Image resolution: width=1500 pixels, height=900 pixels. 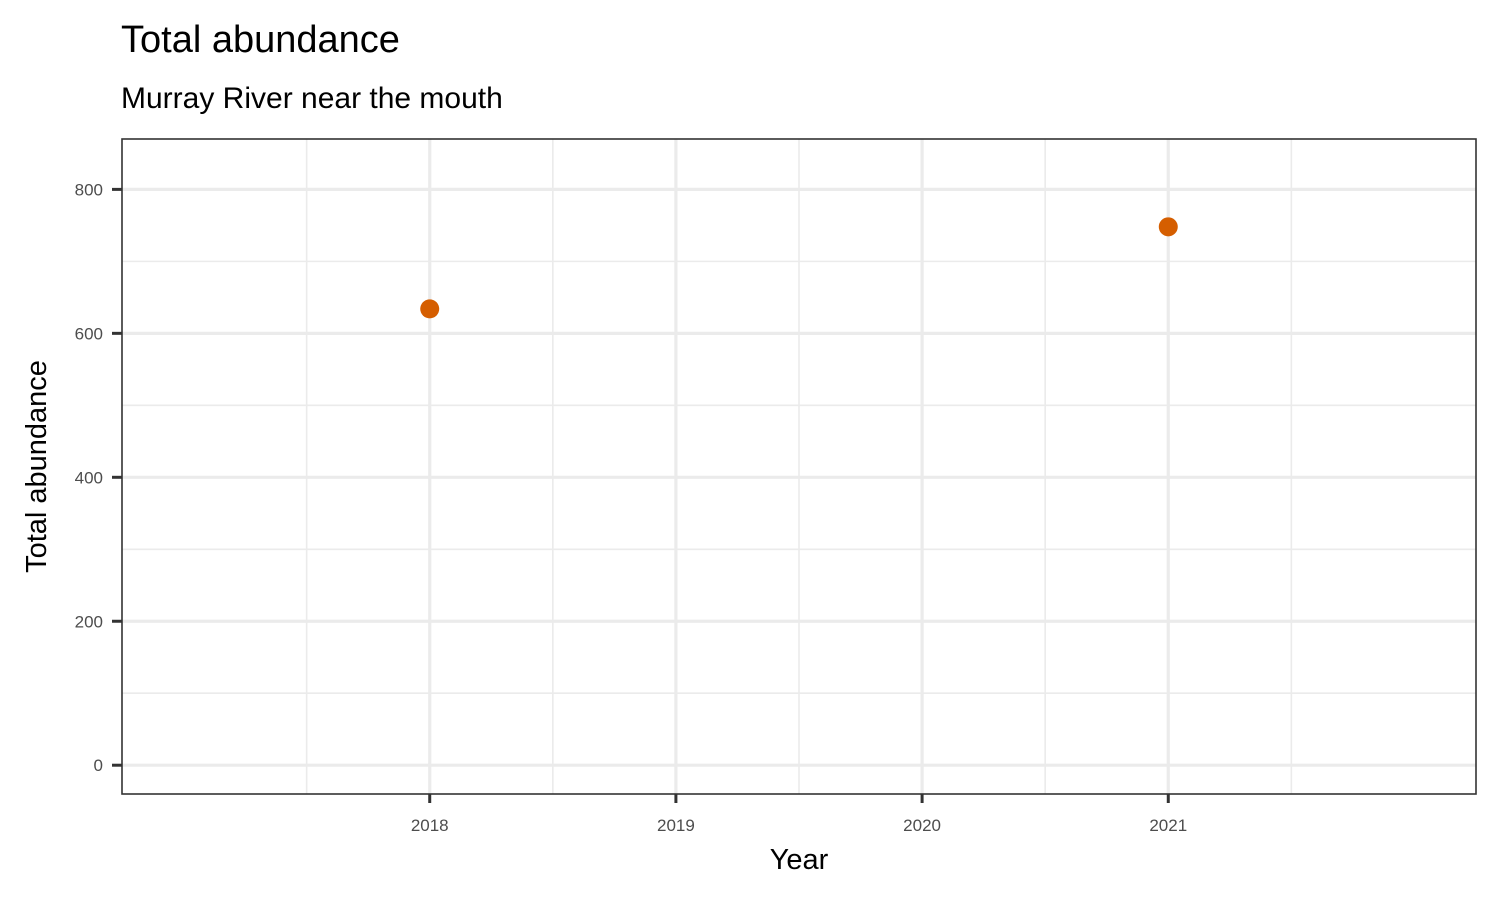 What do you see at coordinates (89, 477) in the screenshot?
I see `y-tick-label: 400` at bounding box center [89, 477].